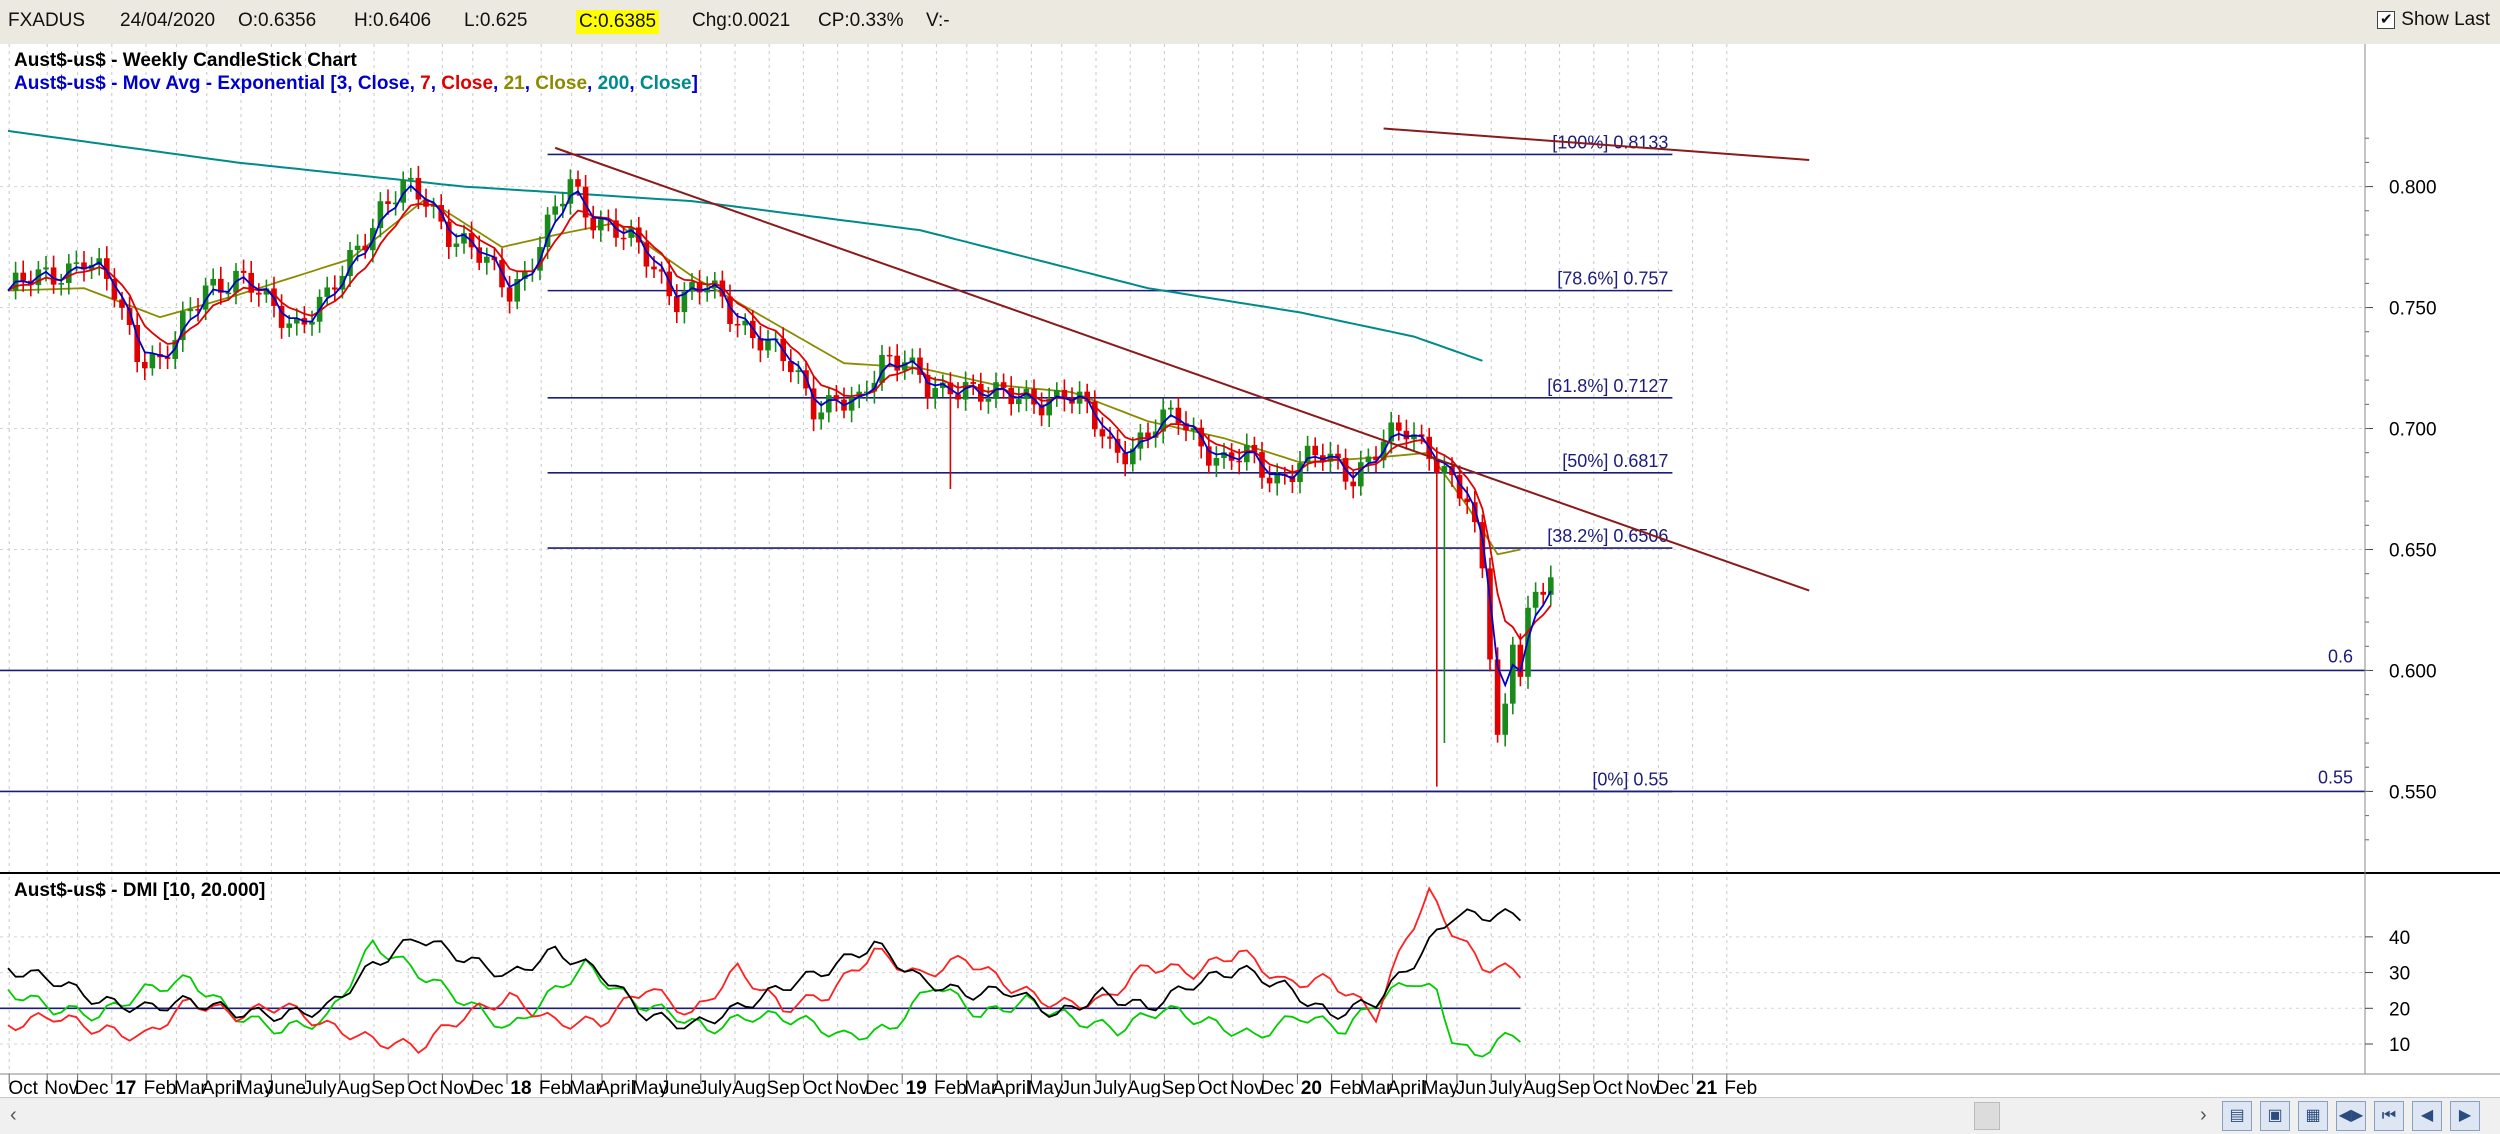 The height and width of the screenshot is (1134, 2500). I want to click on volume-value: V:-, so click(938, 20).